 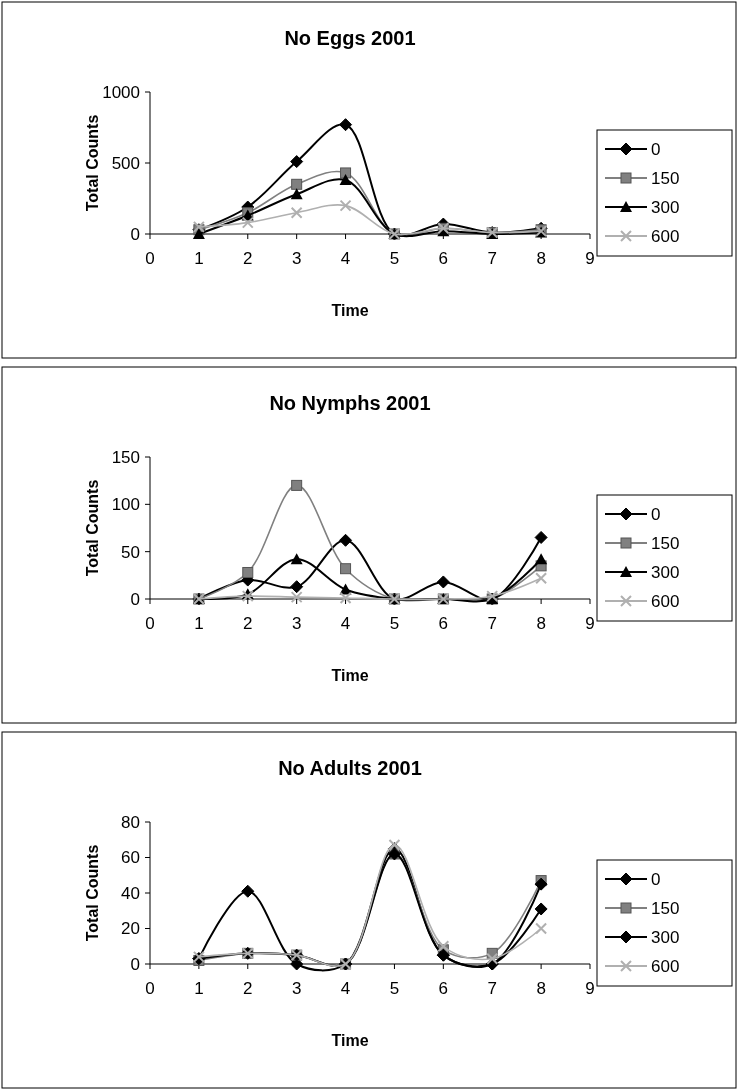 I want to click on y-tick-label: 1000, so click(x=121, y=92).